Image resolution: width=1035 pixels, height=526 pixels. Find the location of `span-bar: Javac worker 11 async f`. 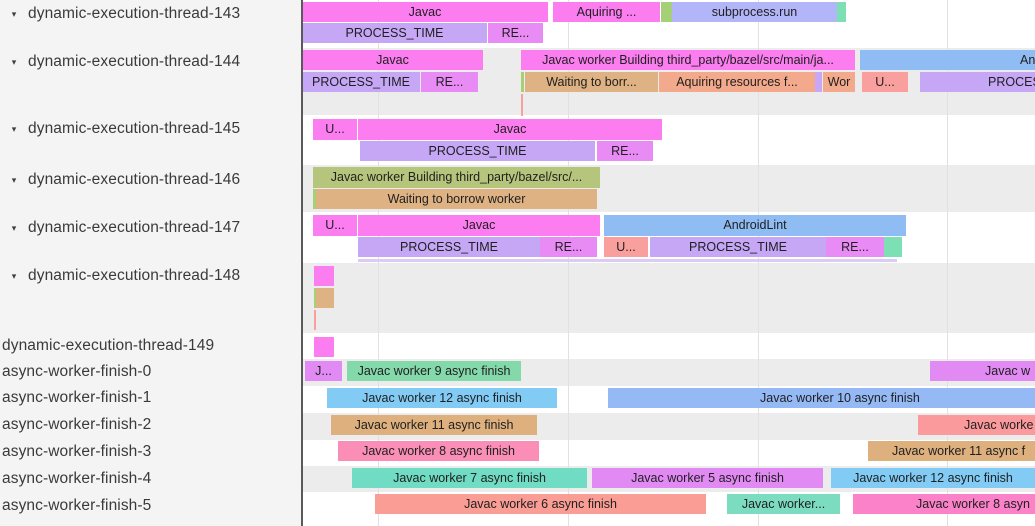

span-bar: Javac worker 11 async f is located at coordinates (951, 451).